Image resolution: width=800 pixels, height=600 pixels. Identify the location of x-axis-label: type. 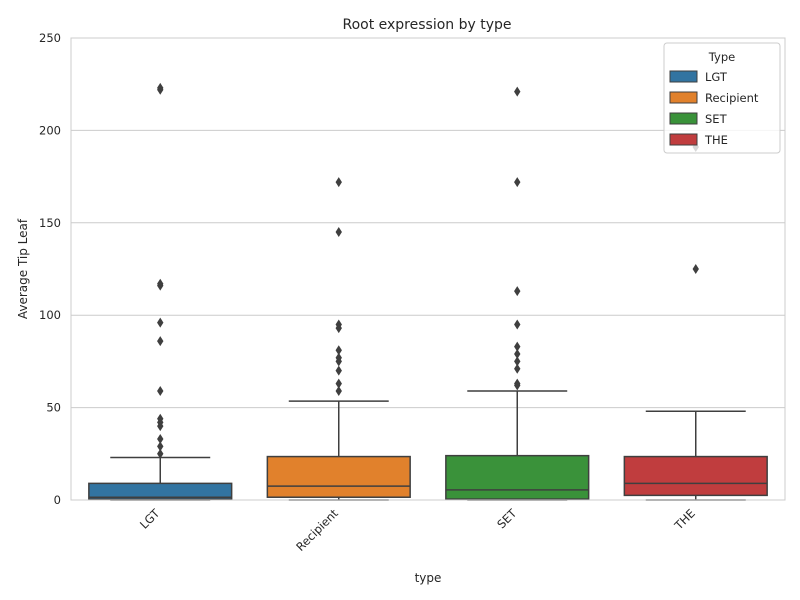
(428, 578).